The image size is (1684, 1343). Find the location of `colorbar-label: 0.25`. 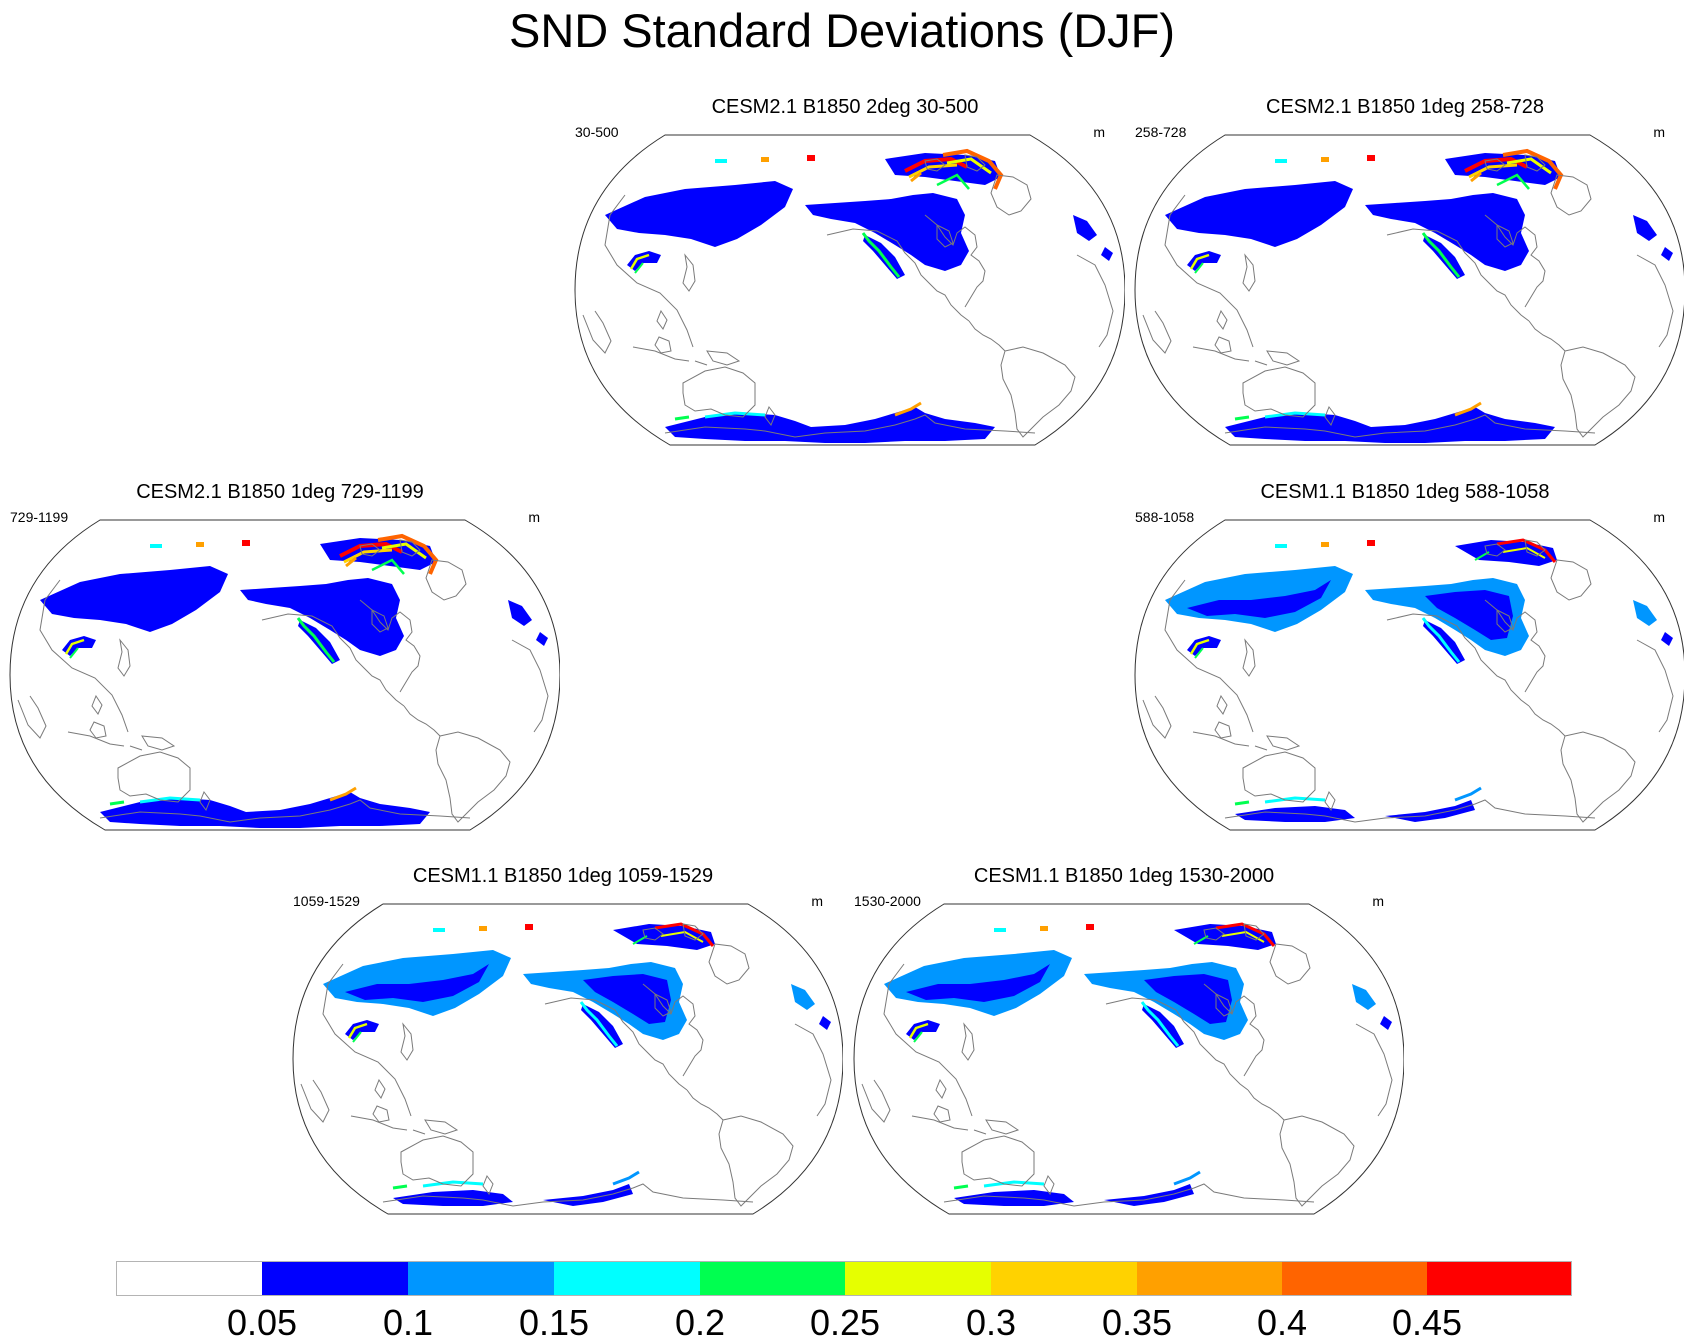

colorbar-label: 0.25 is located at coordinates (845, 1322).